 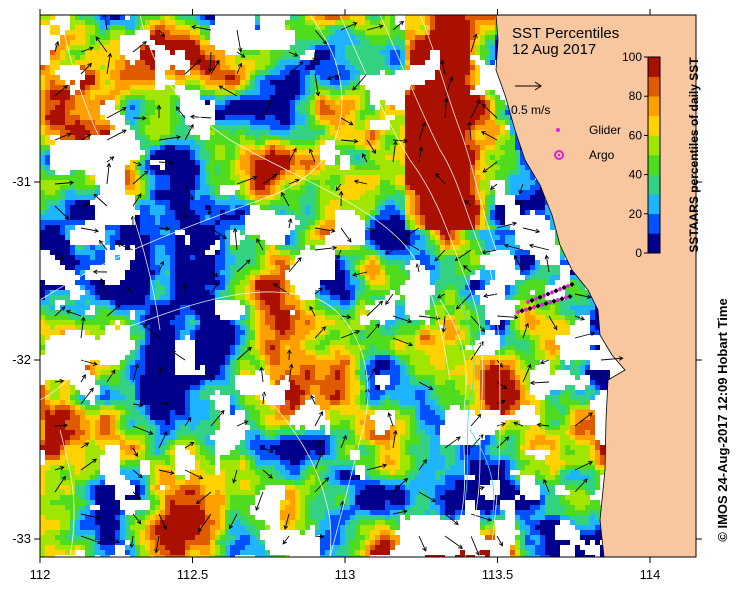 I want to click on colorbar-tick-label: 60, so click(x=636, y=135).